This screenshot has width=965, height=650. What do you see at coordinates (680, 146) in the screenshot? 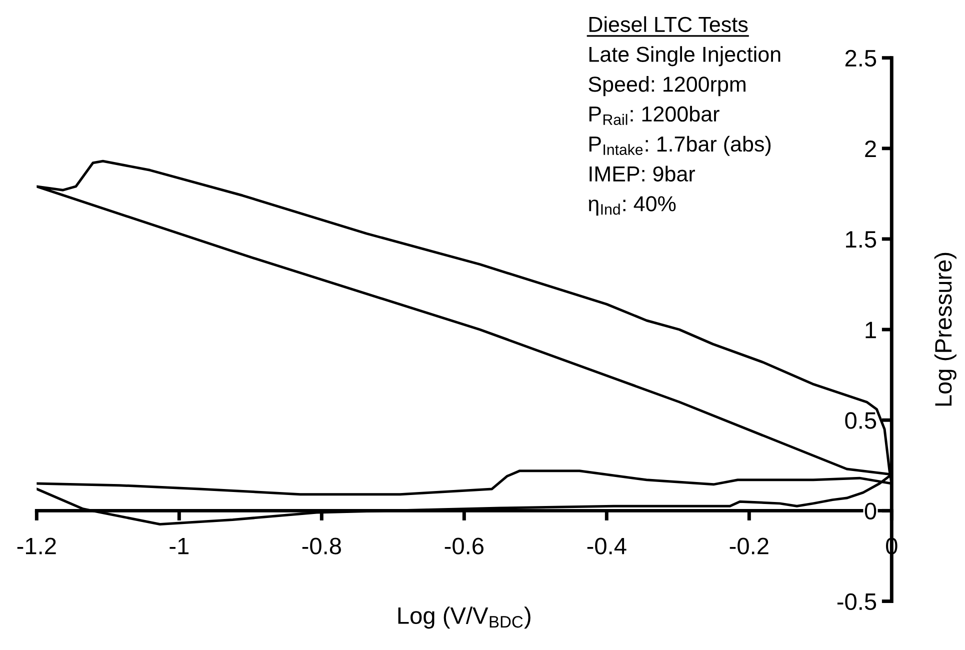
I see `annotation: P$_{Intake}$: 1.7bar (abs)` at bounding box center [680, 146].